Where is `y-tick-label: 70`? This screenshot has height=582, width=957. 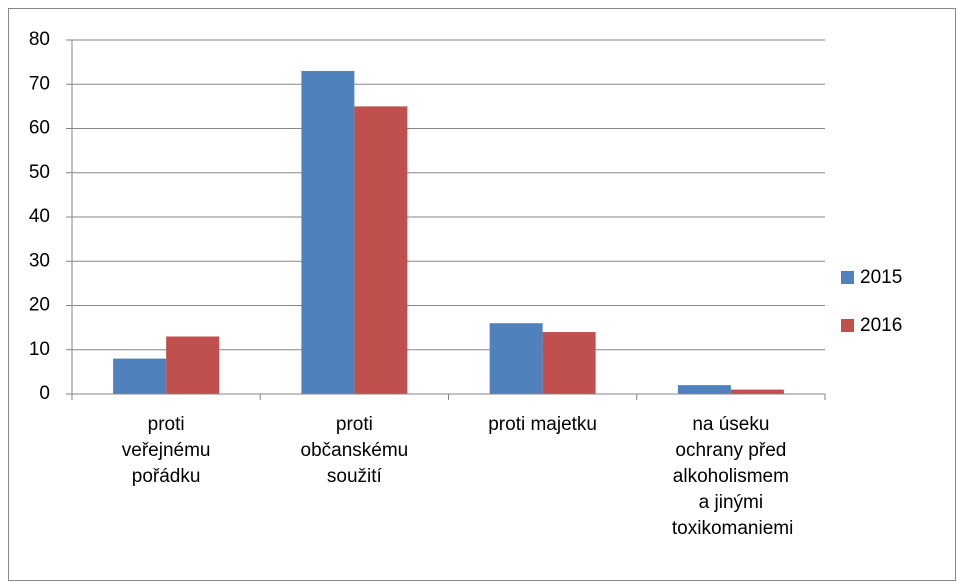
y-tick-label: 70 is located at coordinates (39, 83).